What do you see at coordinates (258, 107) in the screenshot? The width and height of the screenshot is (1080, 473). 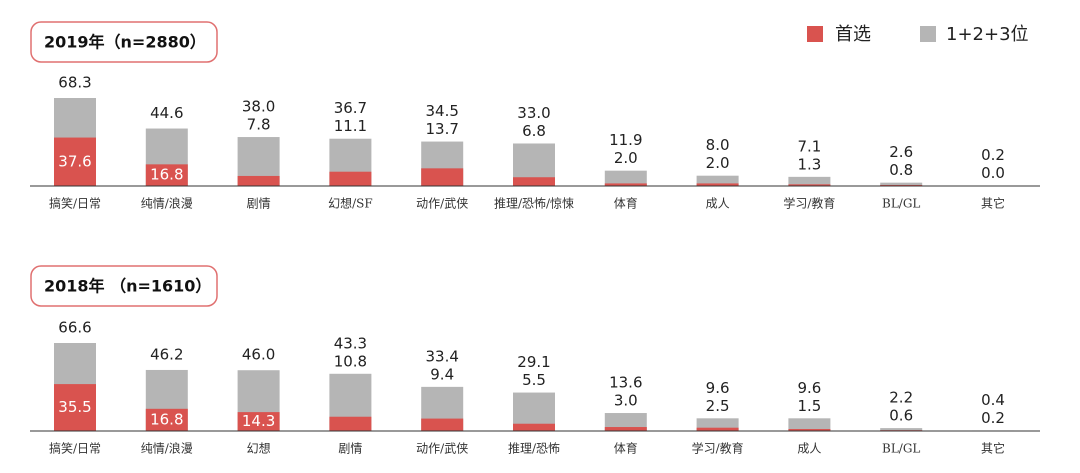 I see `value-label: 38.0` at bounding box center [258, 107].